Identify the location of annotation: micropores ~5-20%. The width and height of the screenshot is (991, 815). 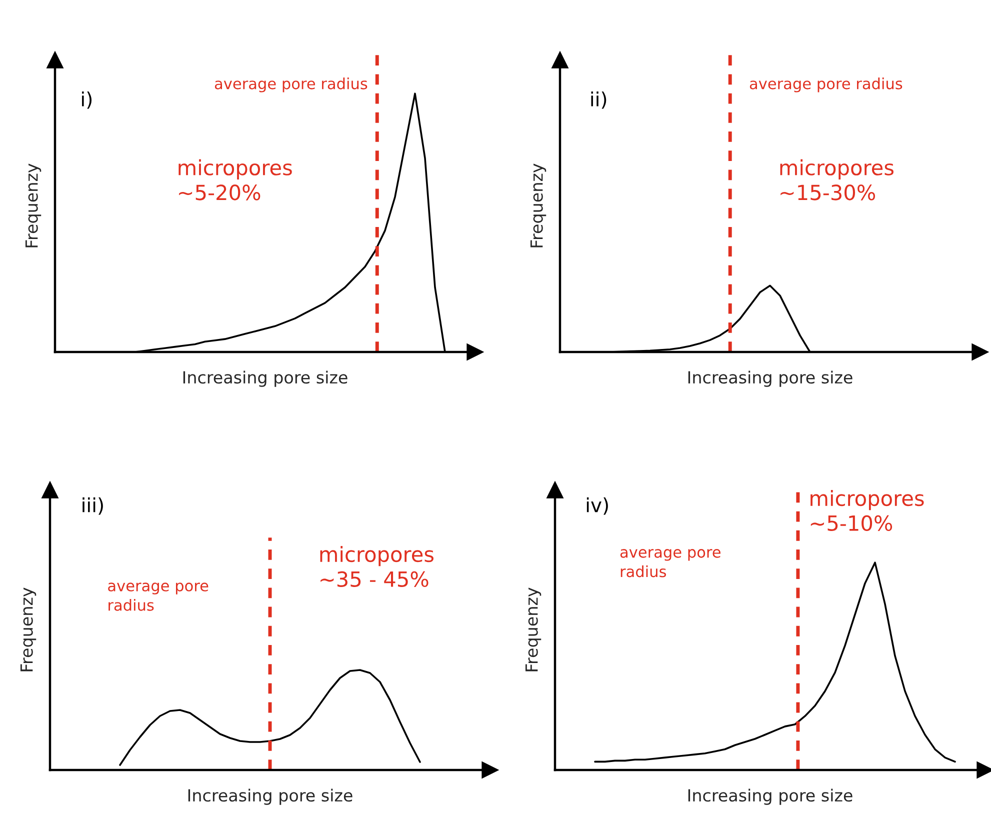
(235, 179).